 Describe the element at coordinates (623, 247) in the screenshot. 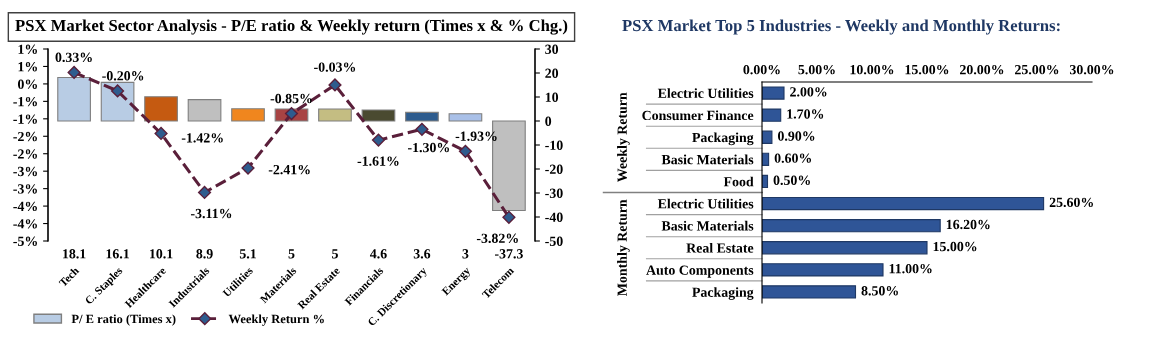

I see `text: Monthly Return` at that location.